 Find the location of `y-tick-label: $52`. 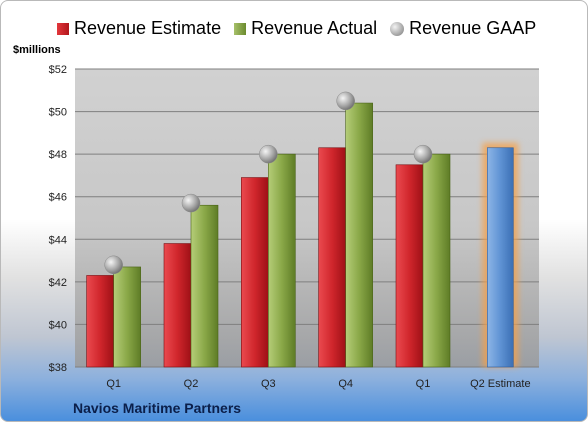

y-tick-label: $52 is located at coordinates (58, 70).